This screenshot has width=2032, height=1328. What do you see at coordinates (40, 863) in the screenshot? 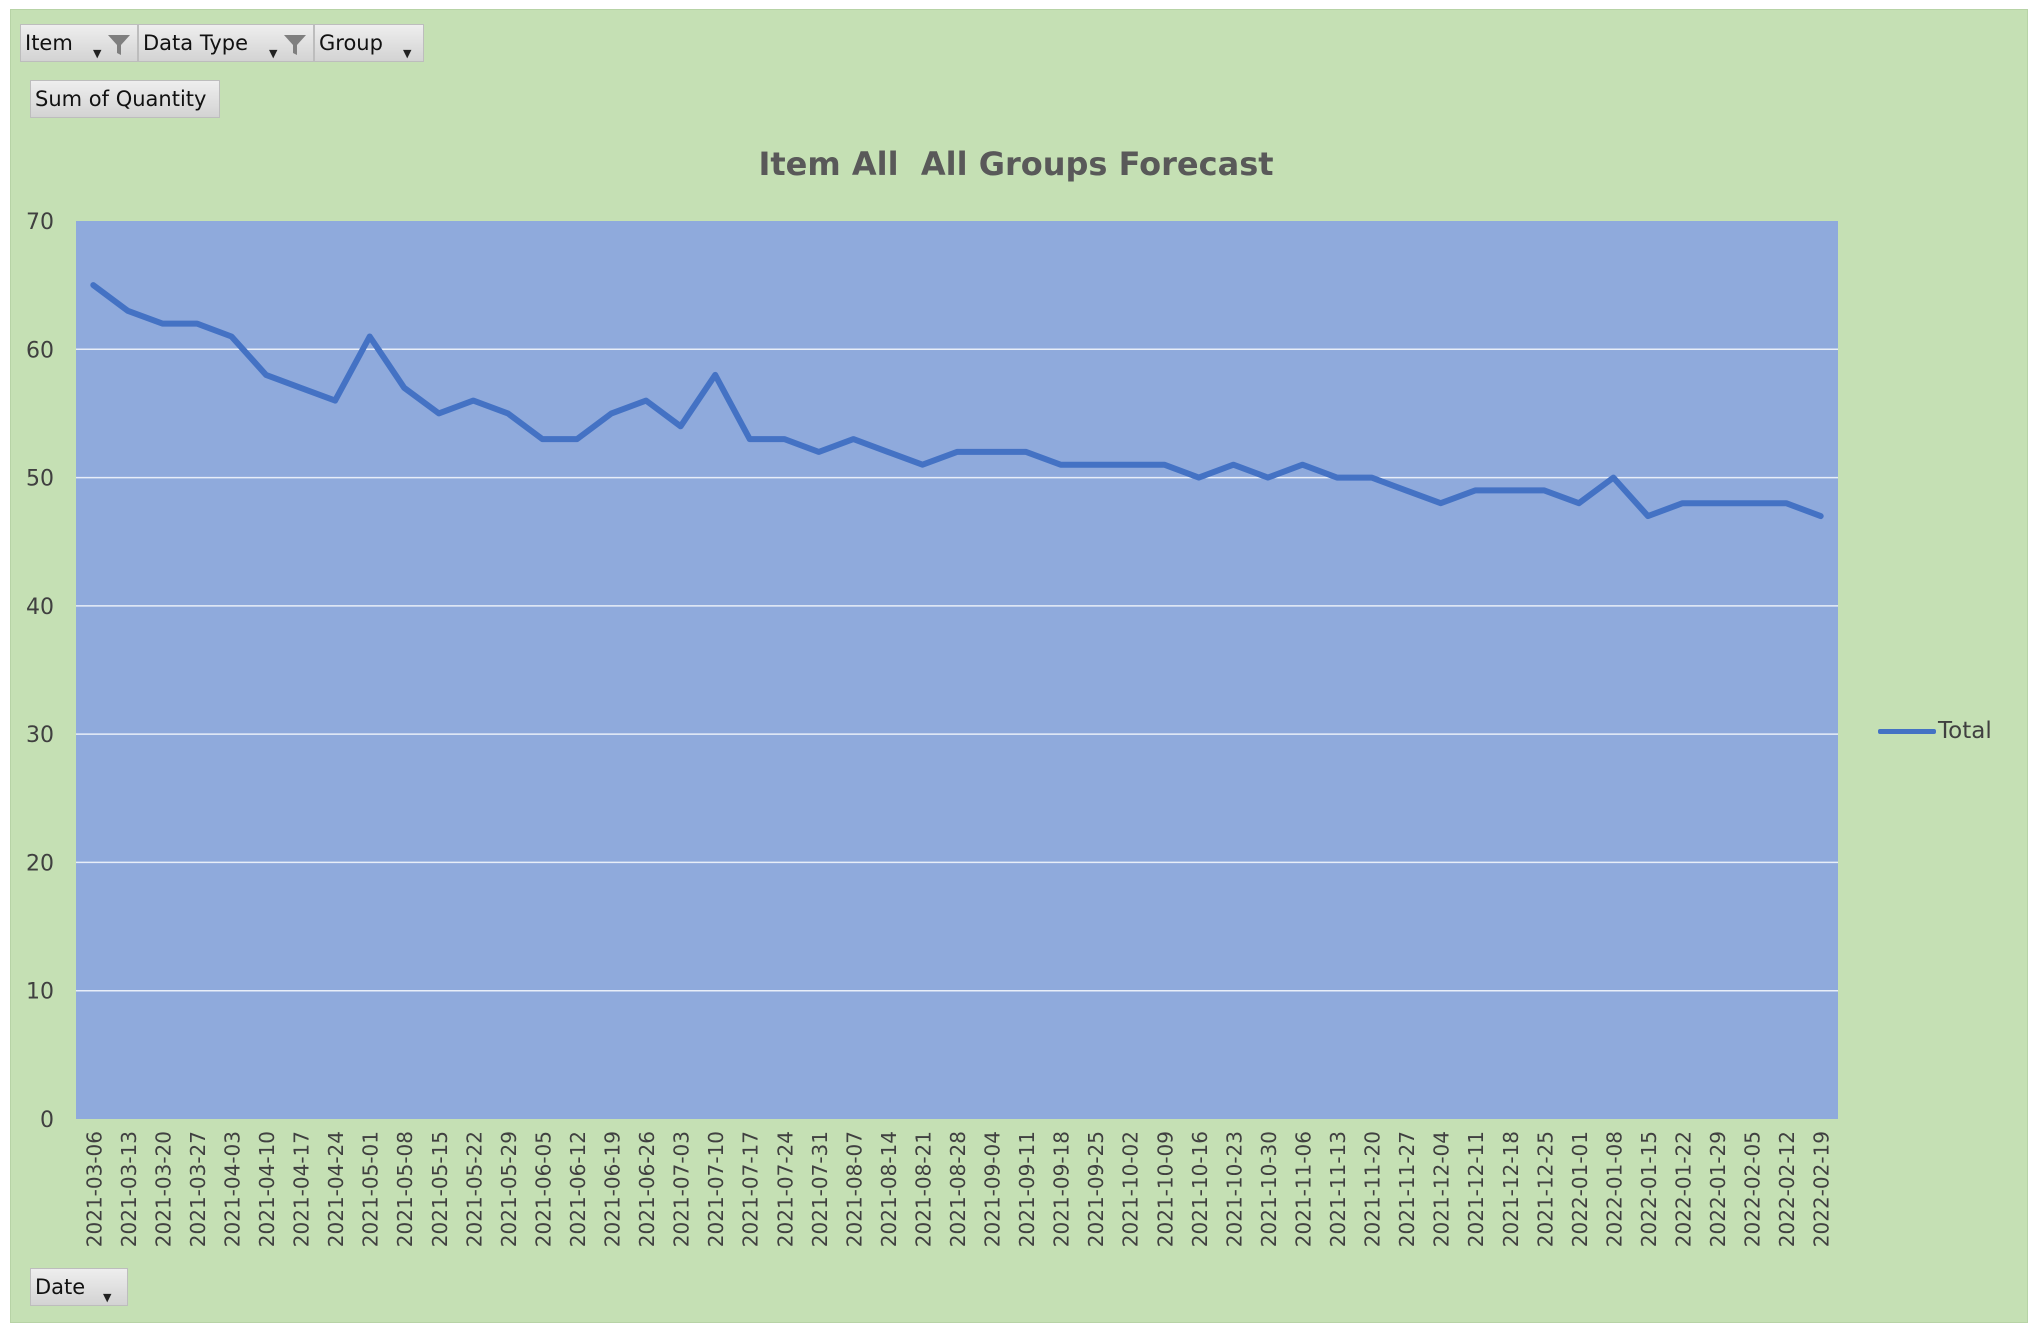
I see `y-tick-label: 20` at bounding box center [40, 863].